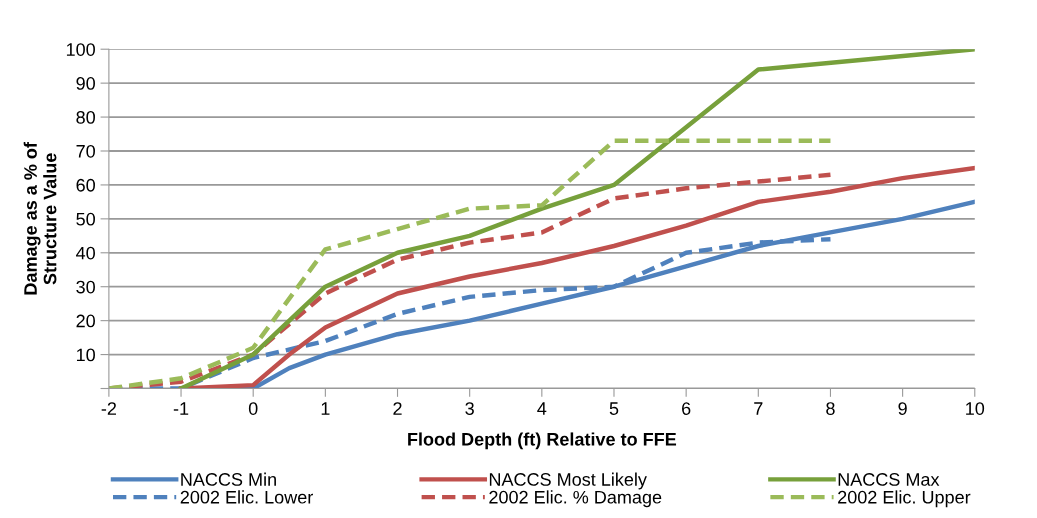 Image resolution: width=1037 pixels, height=518 pixels. What do you see at coordinates (85, 83) in the screenshot?
I see `y-tick-label: 90` at bounding box center [85, 83].